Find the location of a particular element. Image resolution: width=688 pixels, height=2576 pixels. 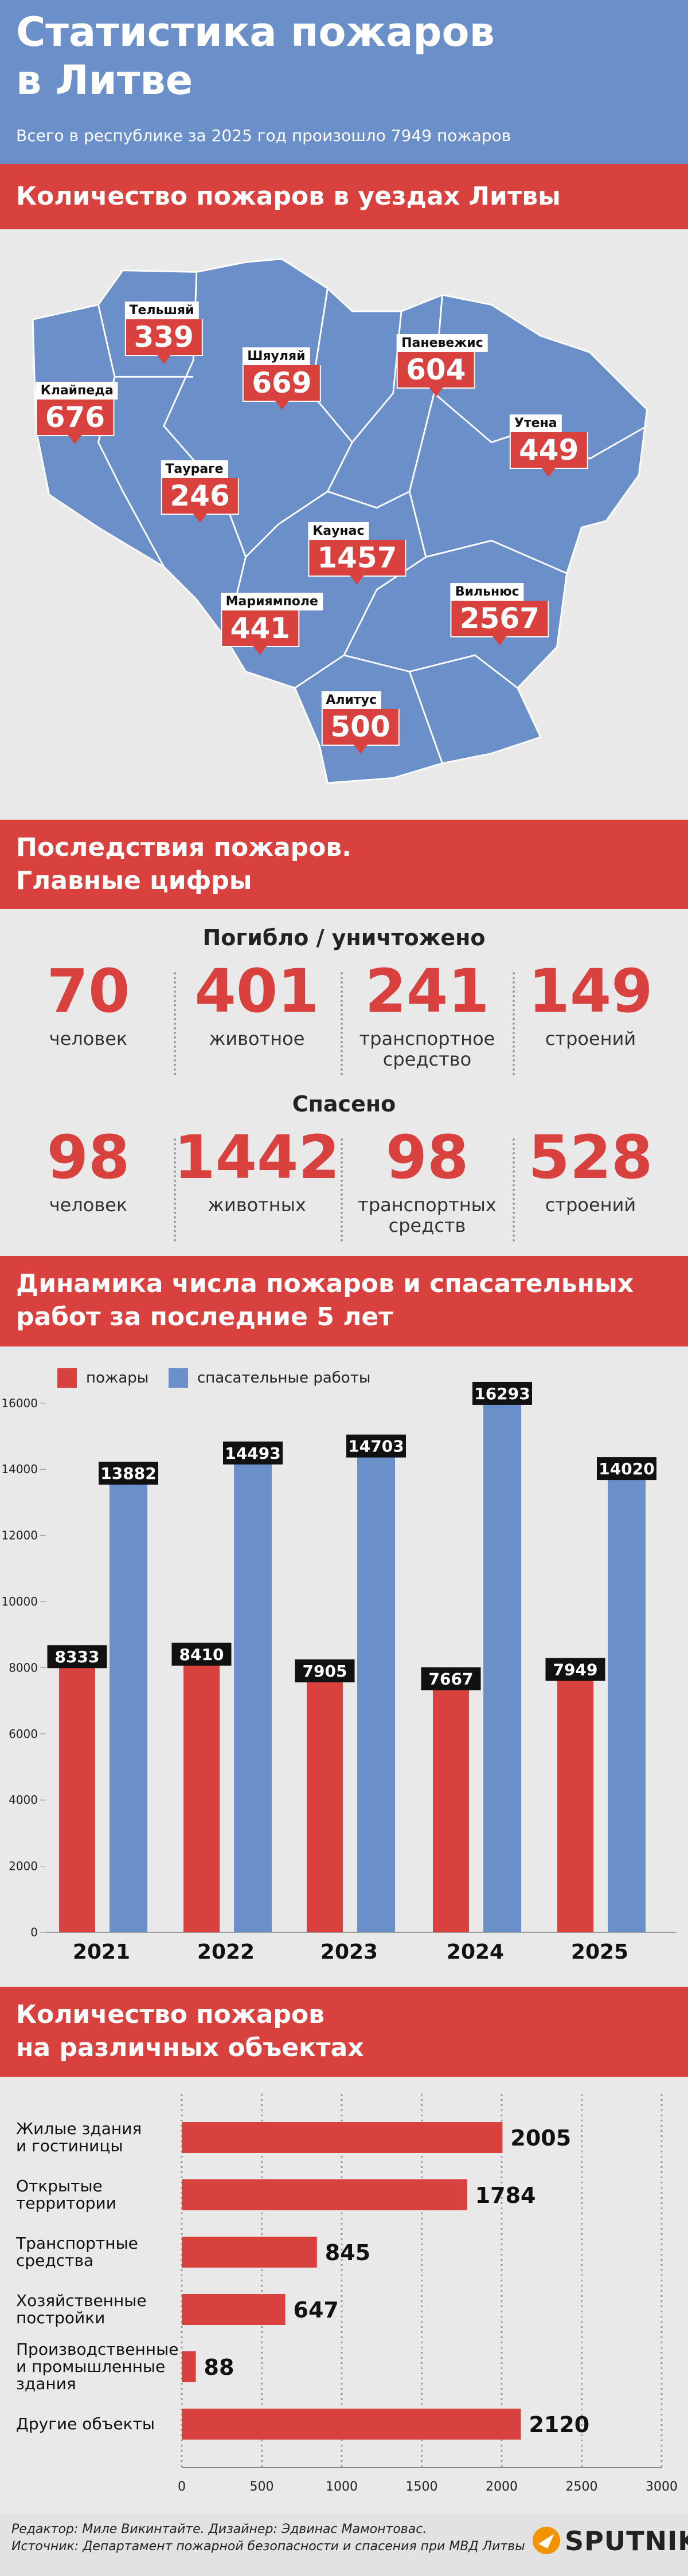

value-label: 2005 is located at coordinates (540, 2138).